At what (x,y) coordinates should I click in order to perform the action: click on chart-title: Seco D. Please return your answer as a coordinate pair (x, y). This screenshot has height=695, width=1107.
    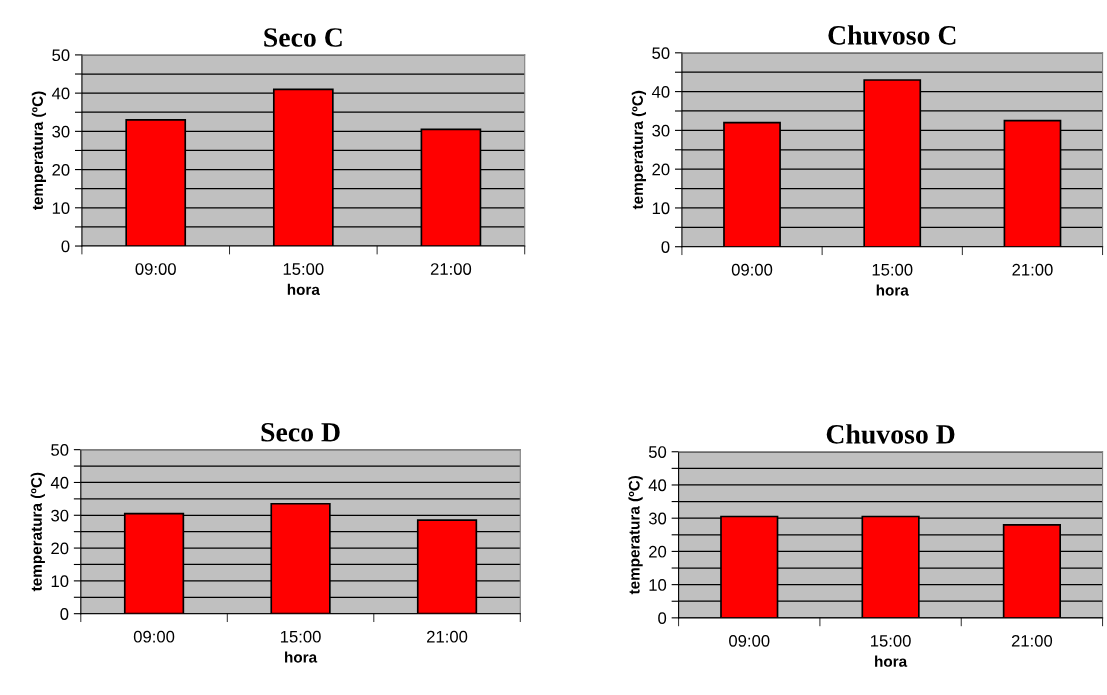
    Looking at the image, I should click on (300, 432).